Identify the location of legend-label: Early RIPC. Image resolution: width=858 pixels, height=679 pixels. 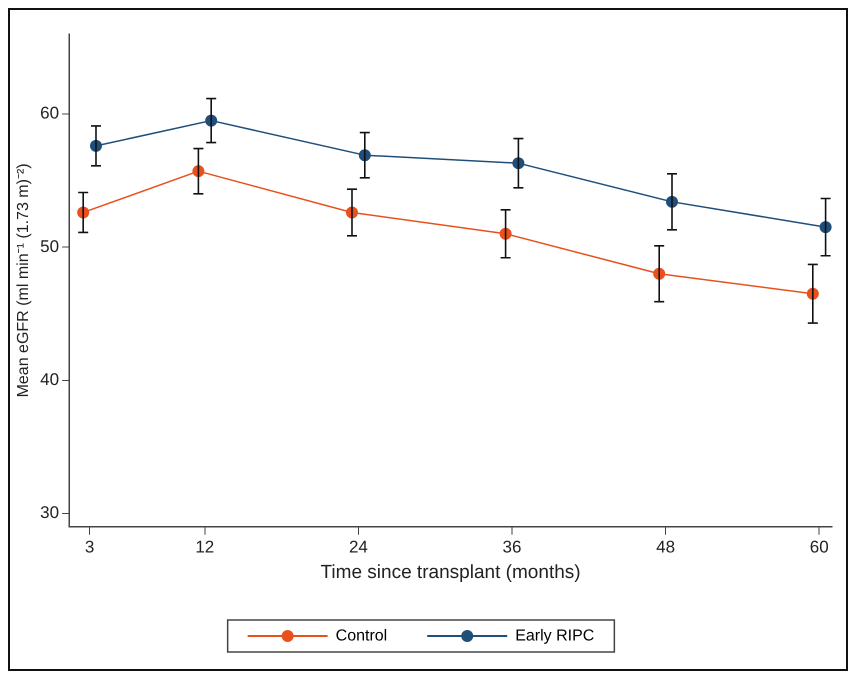
(554, 635).